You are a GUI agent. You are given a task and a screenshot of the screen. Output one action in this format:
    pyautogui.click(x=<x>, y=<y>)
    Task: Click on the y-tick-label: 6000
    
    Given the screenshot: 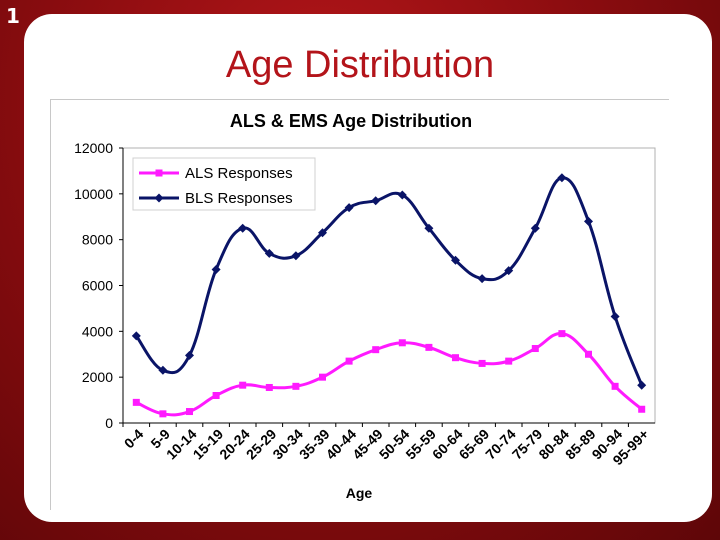 What is the action you would take?
    pyautogui.click(x=97, y=286)
    